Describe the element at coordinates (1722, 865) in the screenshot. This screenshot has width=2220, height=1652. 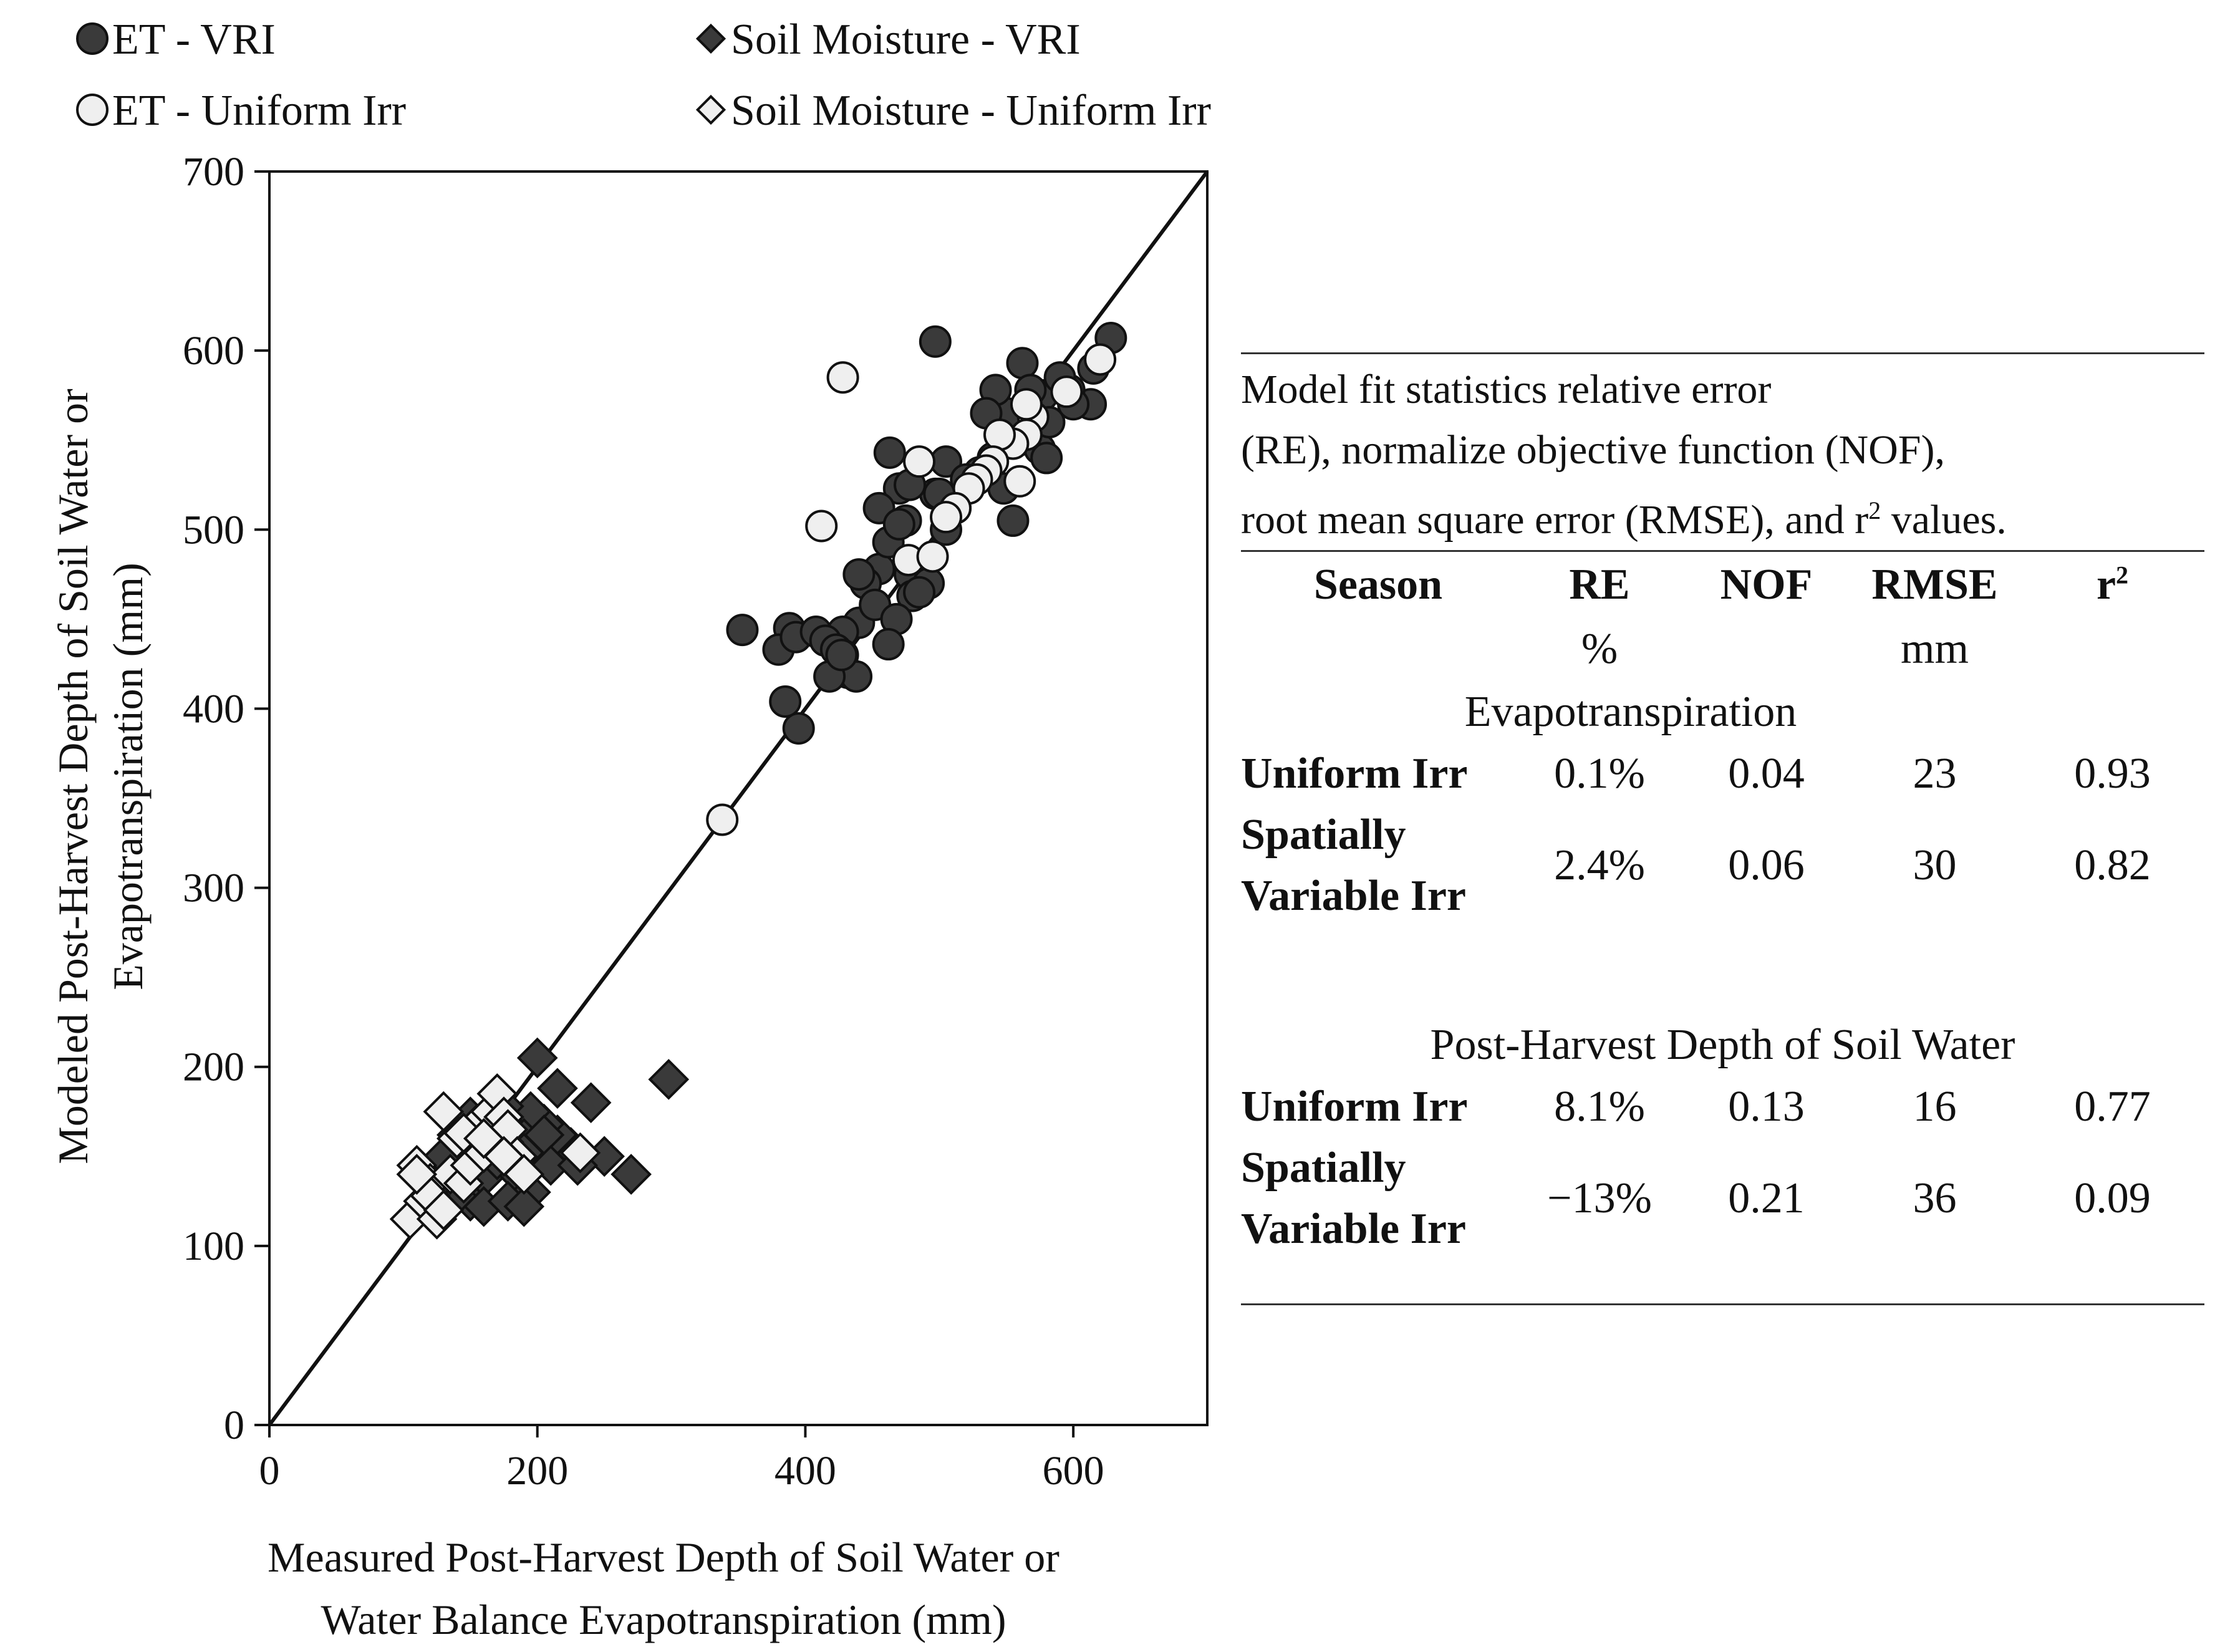
I see `table-row: Spatially Variable Irr 2.4% 0.06 30 0.82` at that location.